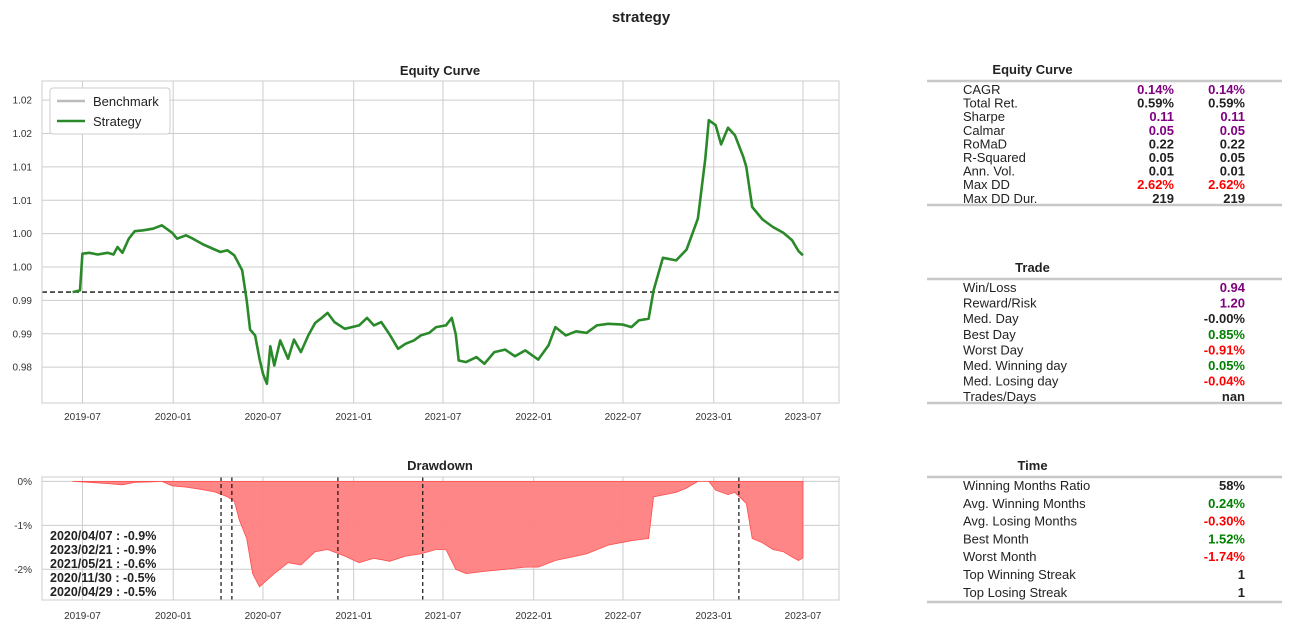  I want to click on stats-row-label: Avg. Winning Months, so click(1024, 503).